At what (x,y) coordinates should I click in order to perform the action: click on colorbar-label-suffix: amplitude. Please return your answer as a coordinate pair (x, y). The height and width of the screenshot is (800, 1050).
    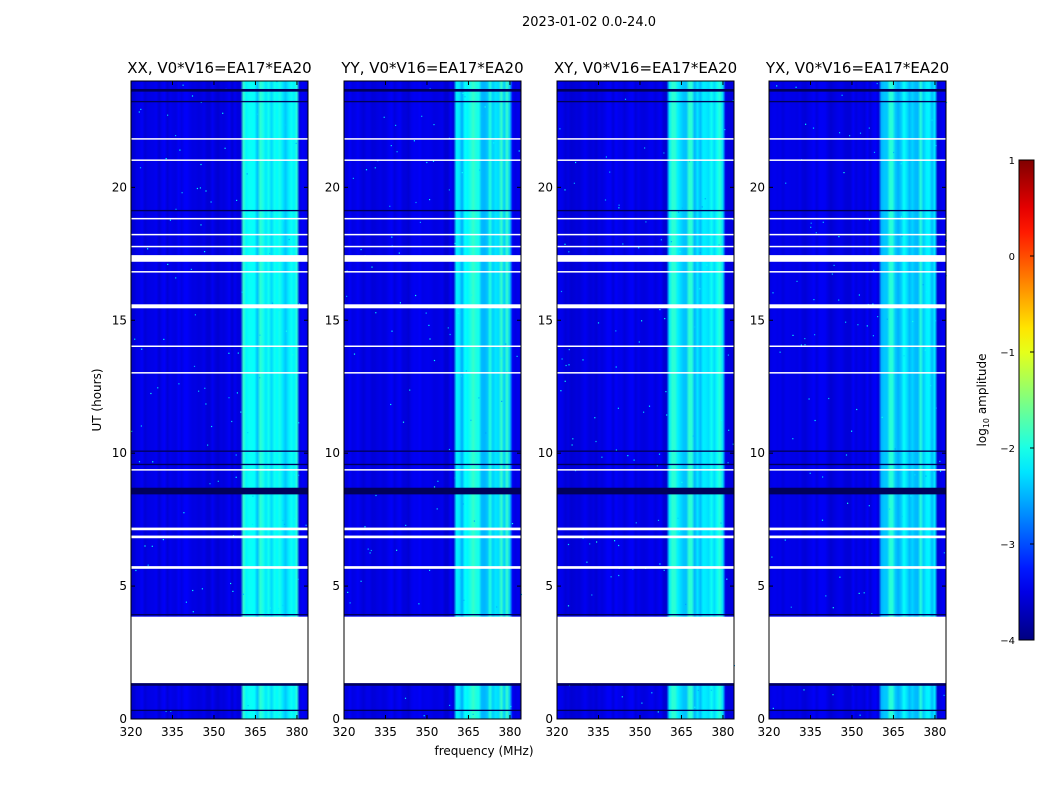
    Looking at the image, I should click on (982, 386).